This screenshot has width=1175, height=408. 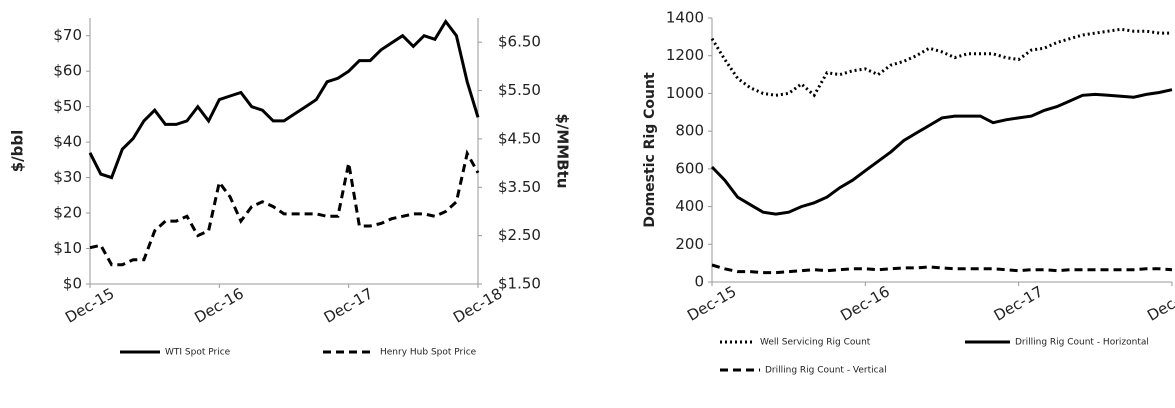 What do you see at coordinates (198, 353) in the screenshot?
I see `legend-label: WTI Spot Price` at bounding box center [198, 353].